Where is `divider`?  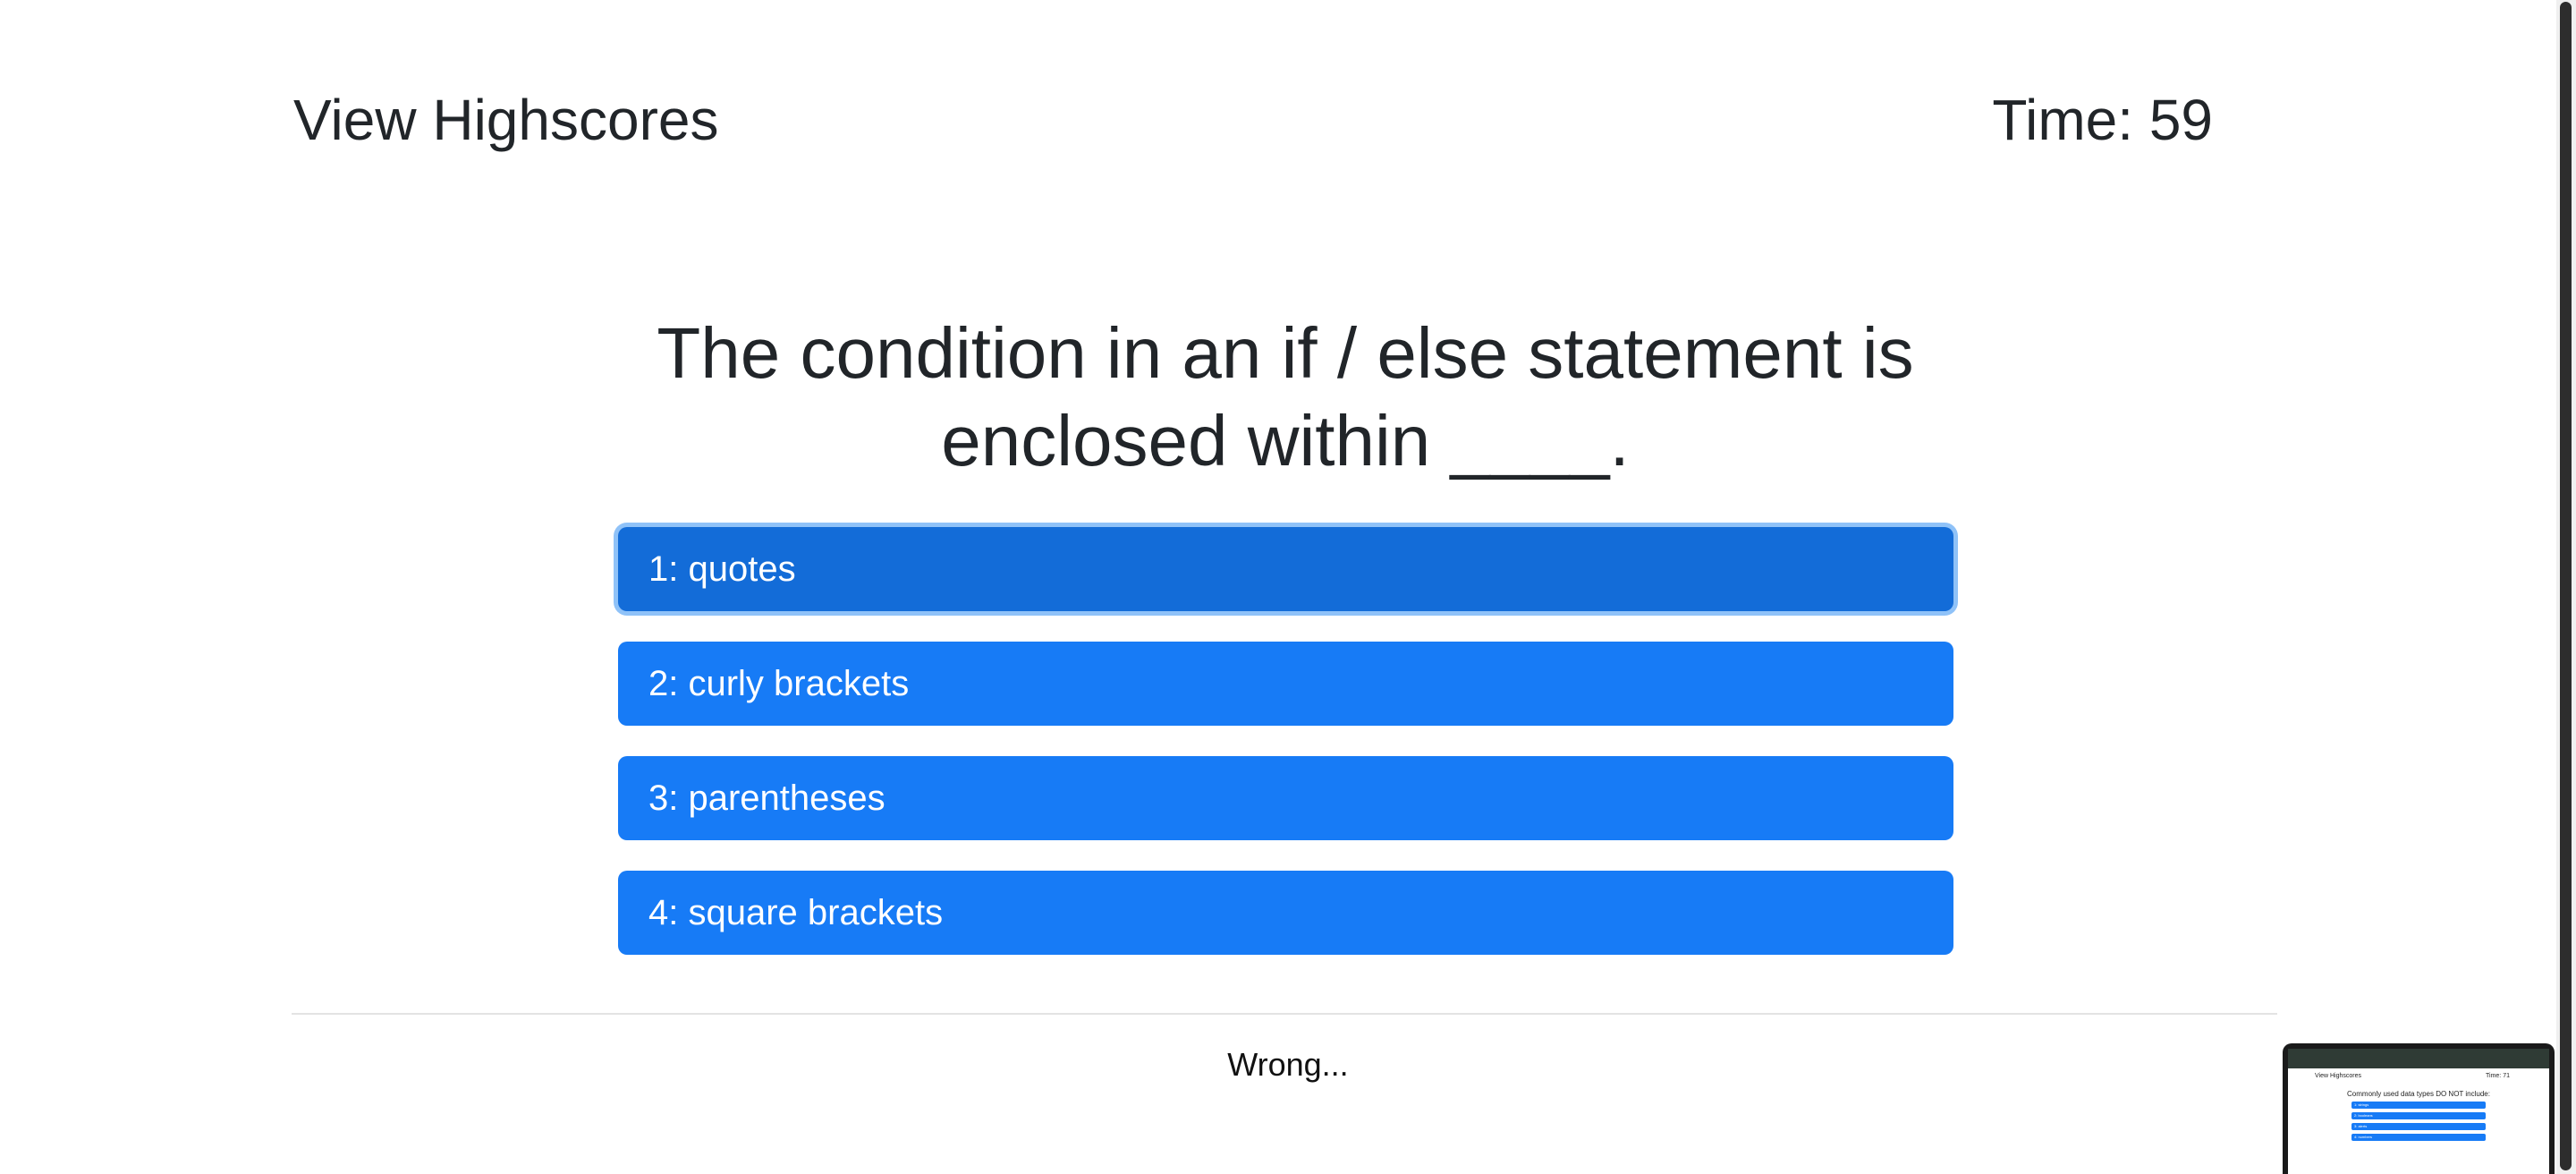
divider is located at coordinates (1284, 1014).